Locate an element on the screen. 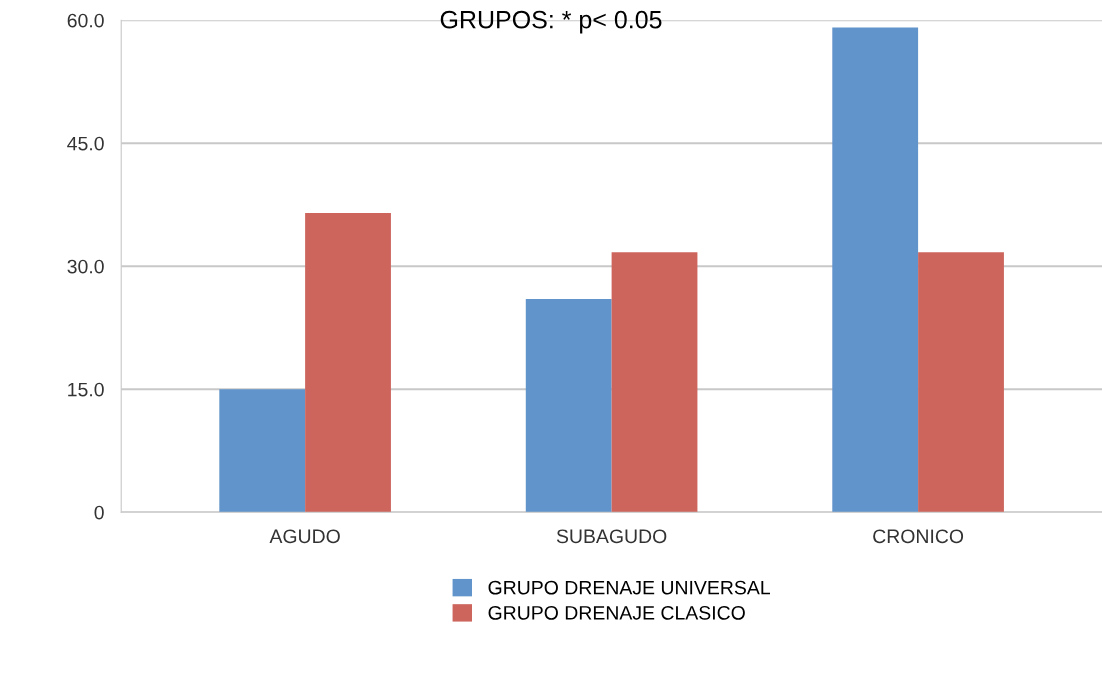 This screenshot has width=1102, height=674. legend-label: GRUPO DRENAJE CLASICO is located at coordinates (616, 612).